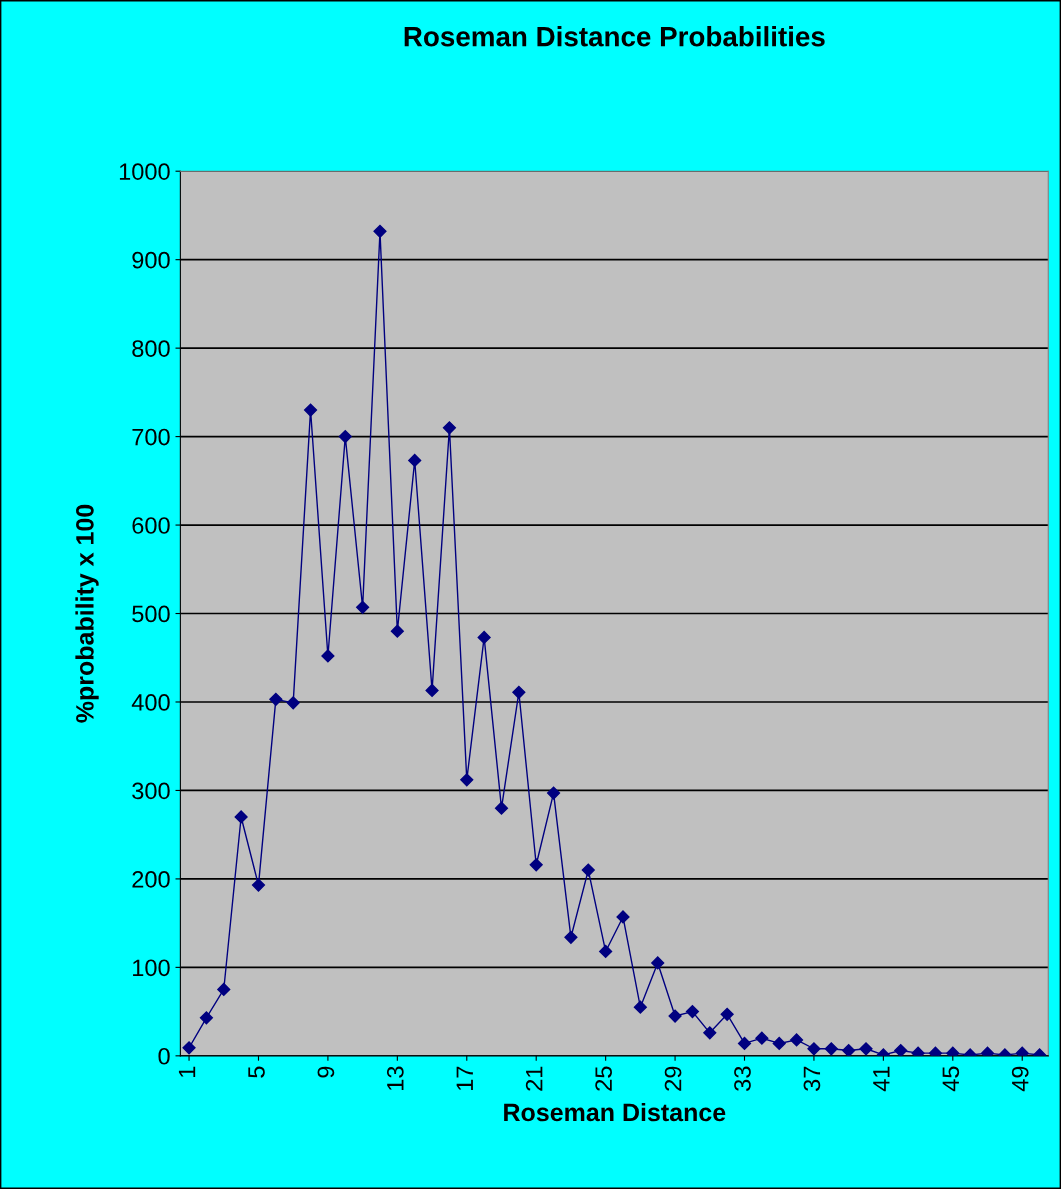 This screenshot has width=1061, height=1189. What do you see at coordinates (1020, 1079) in the screenshot?
I see `x-tick-label: 49` at bounding box center [1020, 1079].